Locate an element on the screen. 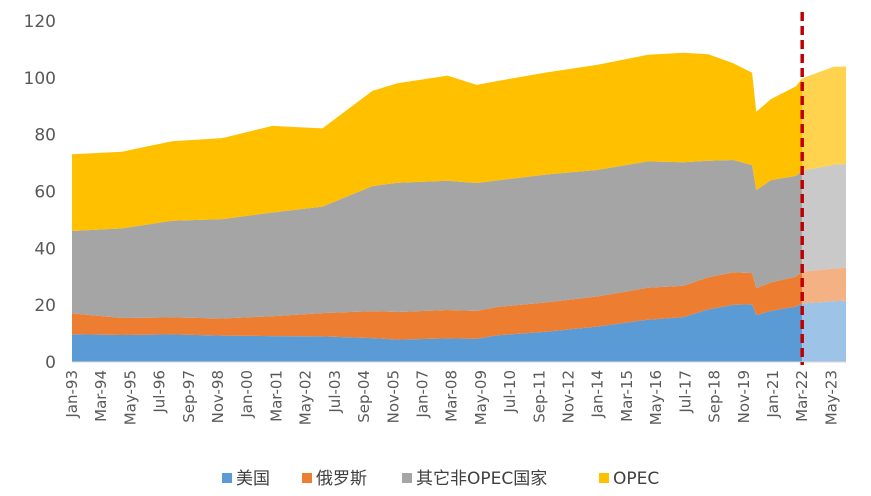 The height and width of the screenshot is (496, 871). x-tick-label: Nov-19 is located at coordinates (744, 396).